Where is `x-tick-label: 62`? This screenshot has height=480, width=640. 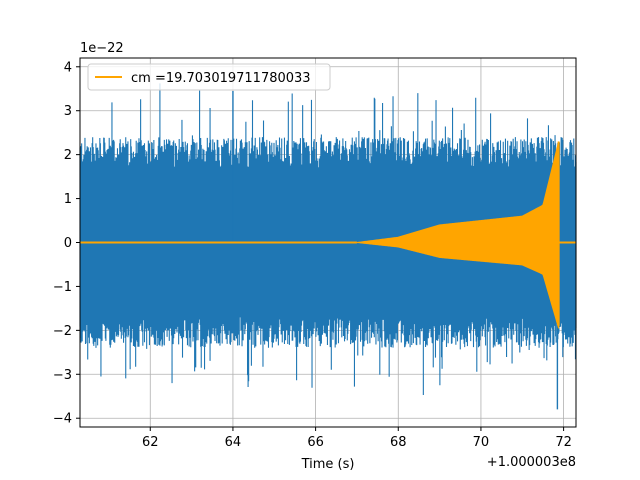
x-tick-label: 62 is located at coordinates (150, 442).